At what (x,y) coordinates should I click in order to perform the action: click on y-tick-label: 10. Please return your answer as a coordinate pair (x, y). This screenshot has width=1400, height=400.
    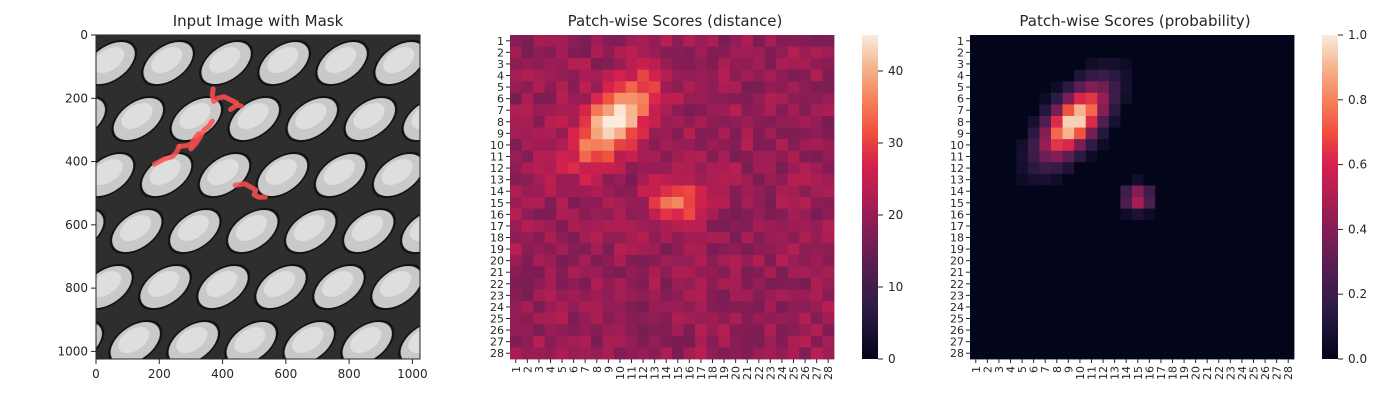
    Looking at the image, I should click on (497, 145).